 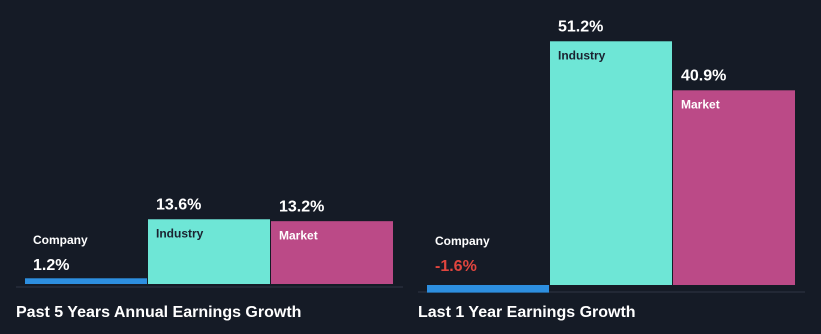 What do you see at coordinates (580, 27) in the screenshot?
I see `value-label: 51.2%` at bounding box center [580, 27].